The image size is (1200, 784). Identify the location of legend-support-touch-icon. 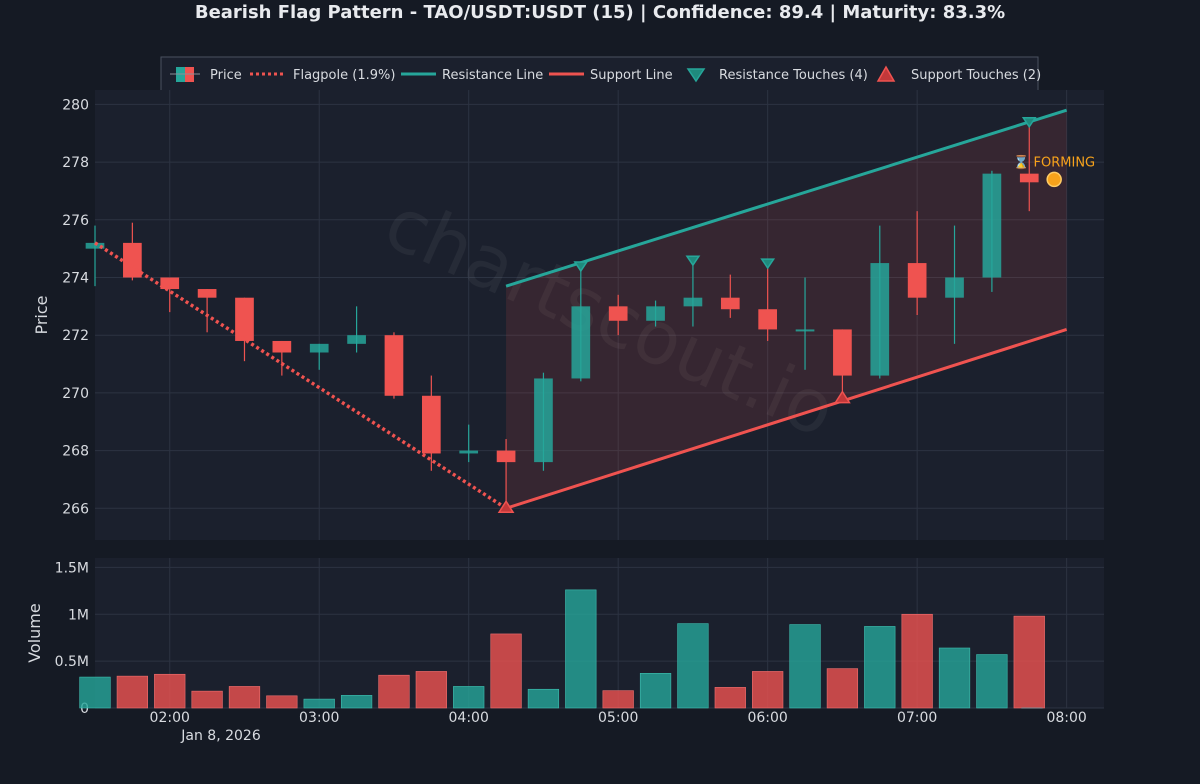
(886, 73).